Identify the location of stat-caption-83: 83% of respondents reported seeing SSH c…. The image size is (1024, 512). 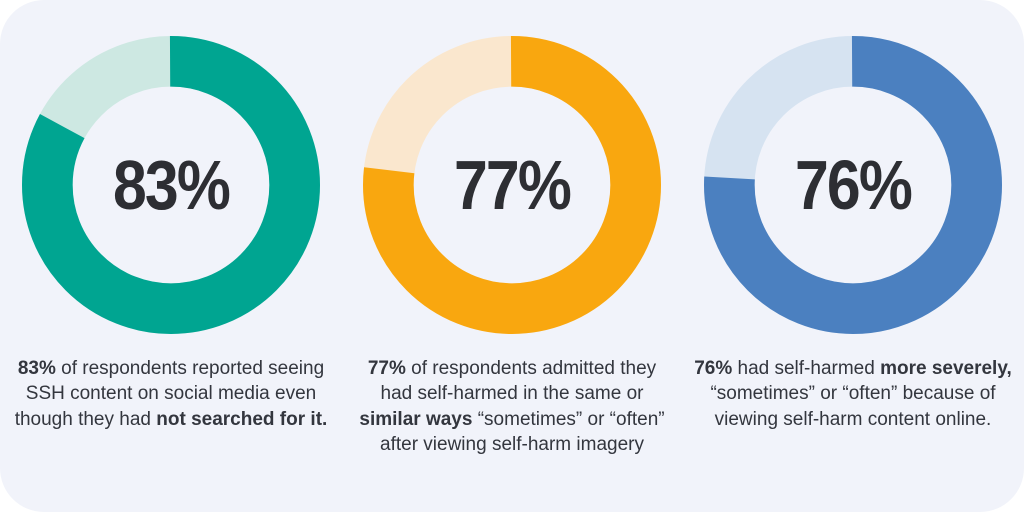
(171, 394).